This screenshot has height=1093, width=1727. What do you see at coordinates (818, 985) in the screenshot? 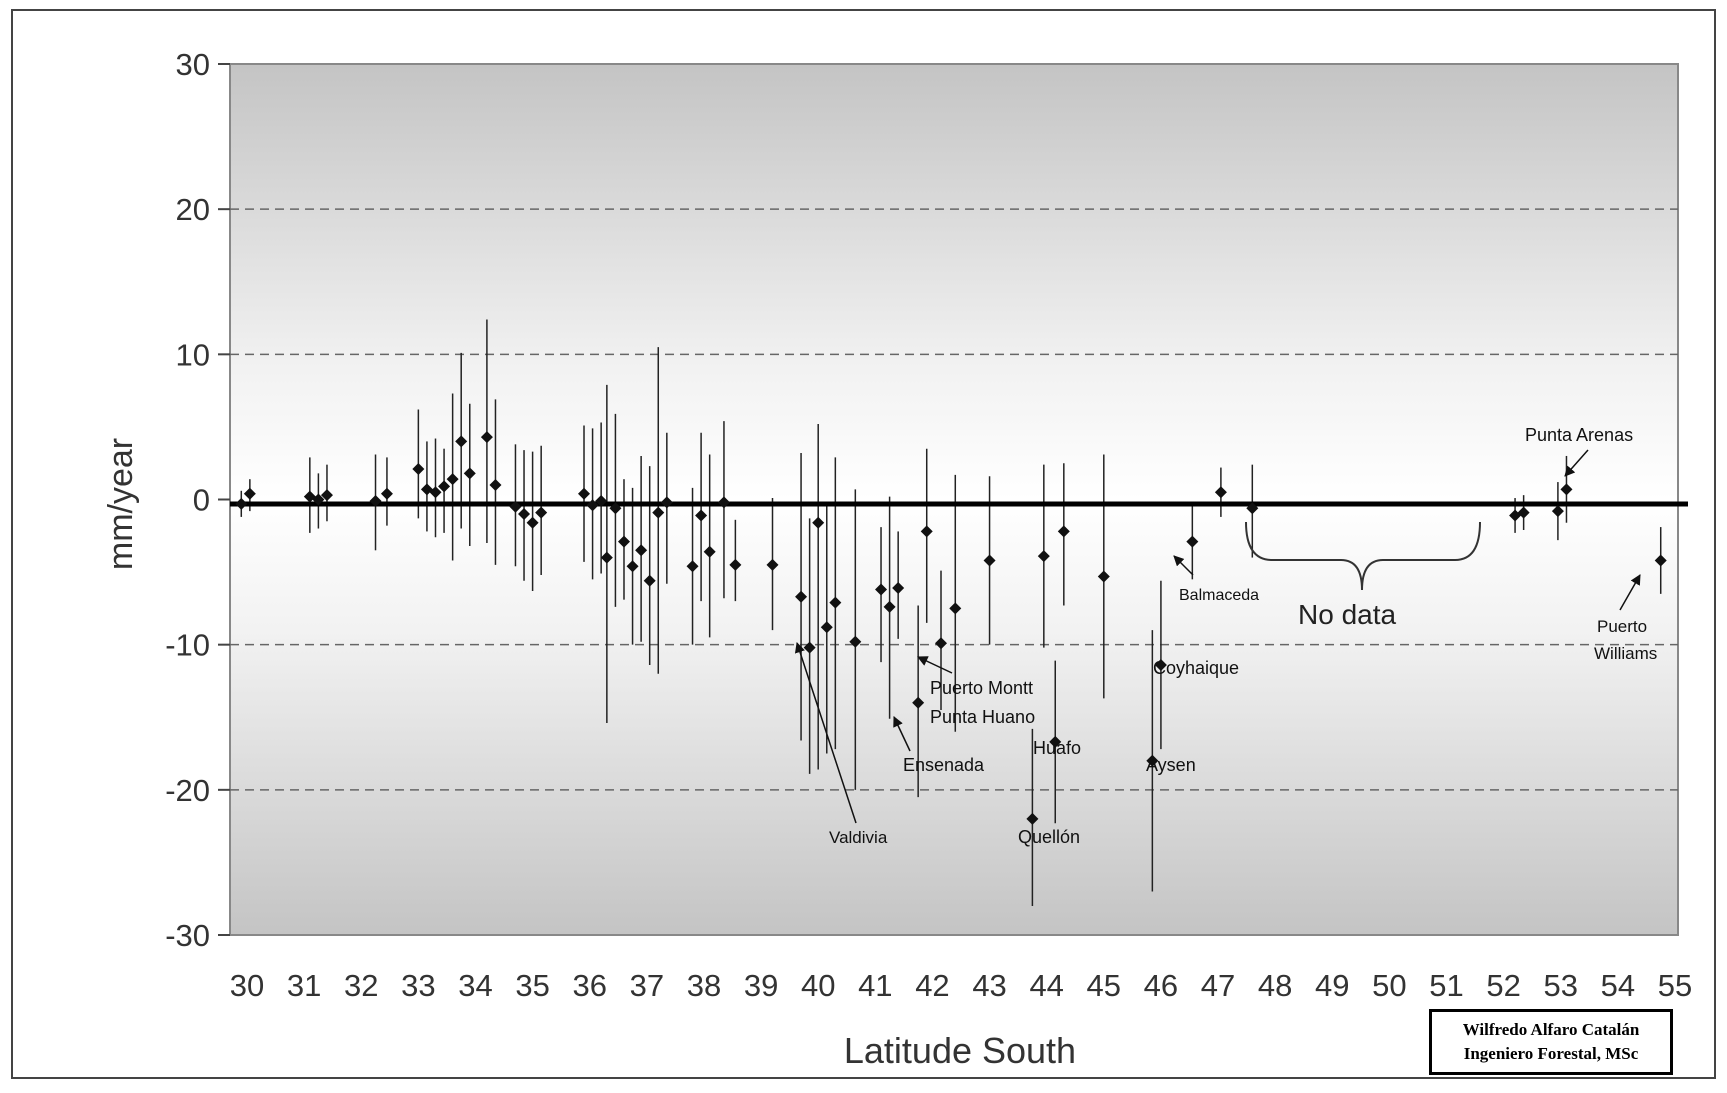
I see `x-tick-label: 40` at bounding box center [818, 985].